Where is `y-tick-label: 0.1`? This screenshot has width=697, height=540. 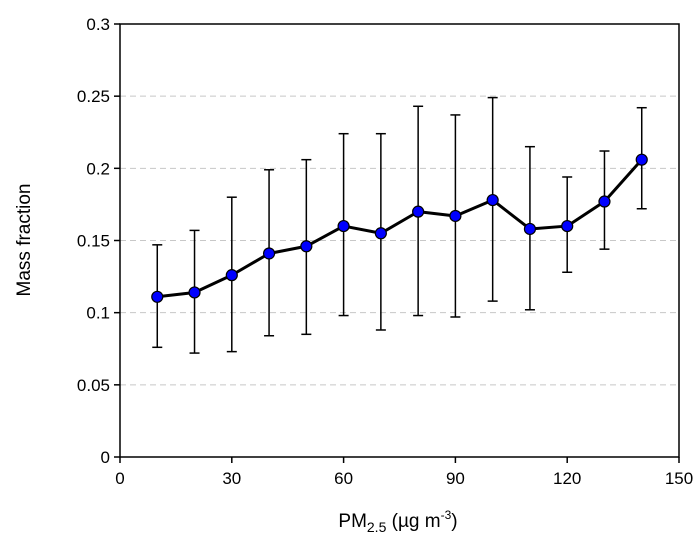
y-tick-label: 0.1 is located at coordinates (98, 313).